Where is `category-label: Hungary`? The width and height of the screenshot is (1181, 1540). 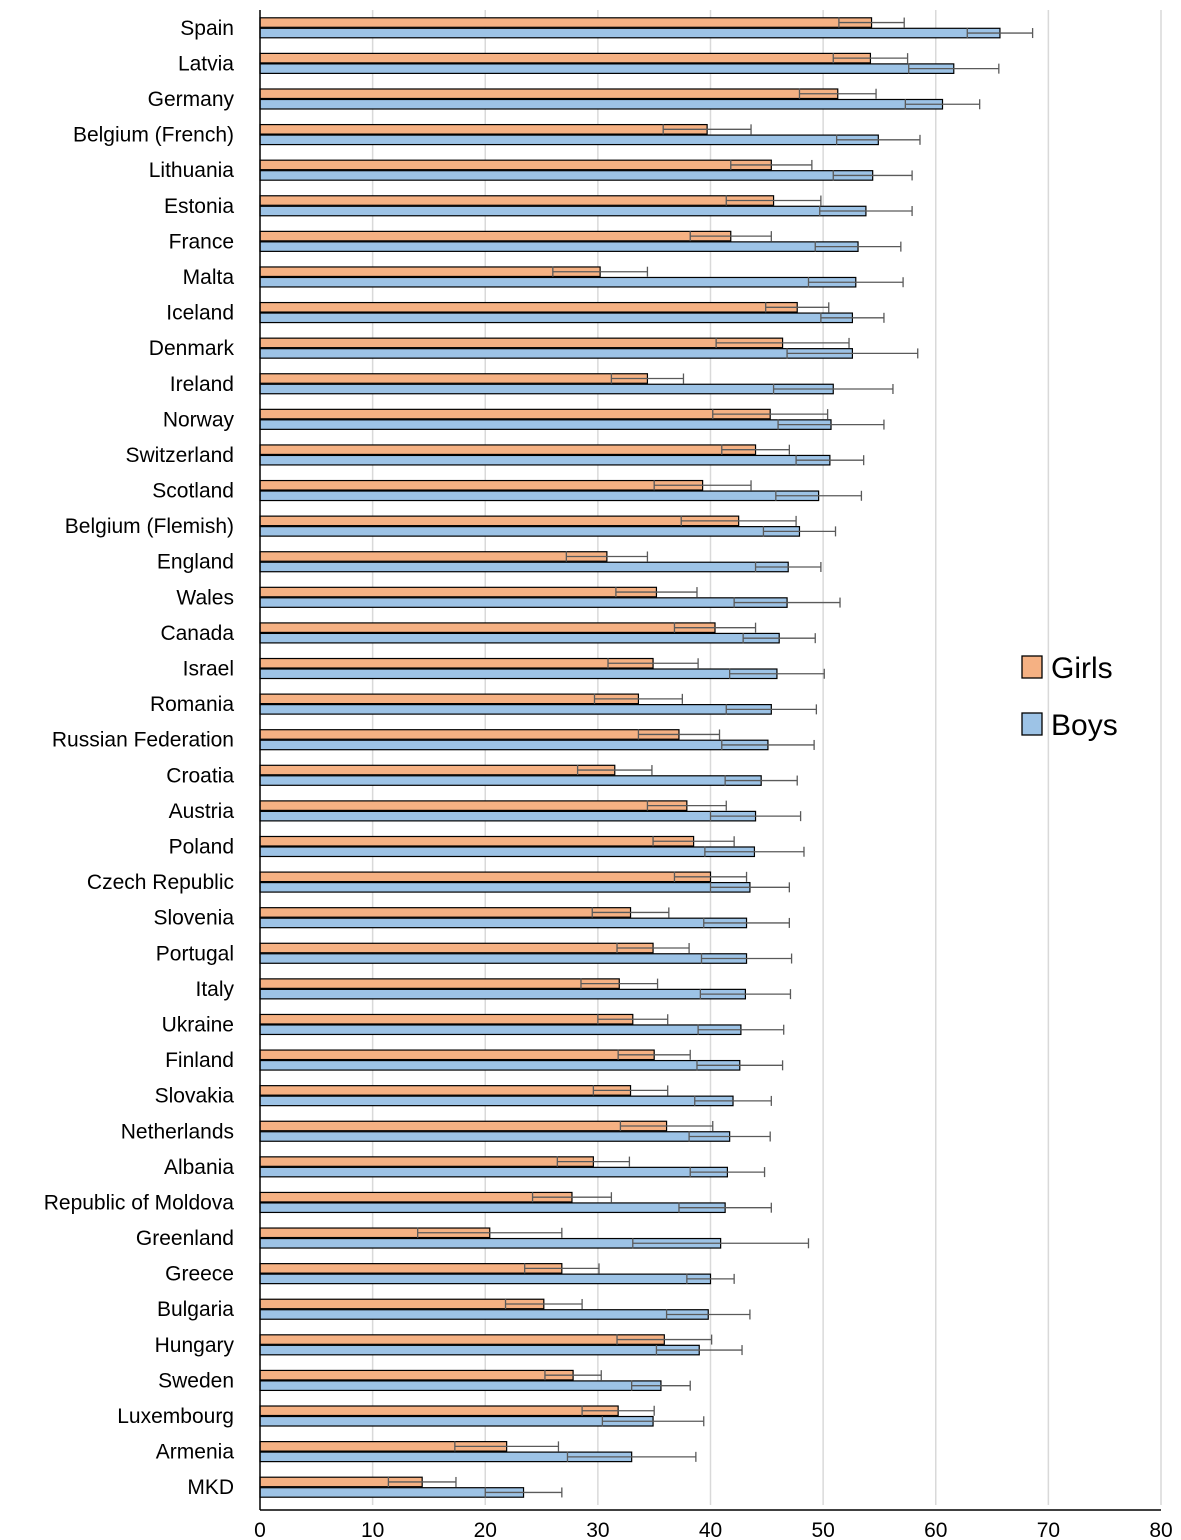 category-label: Hungary is located at coordinates (195, 1345).